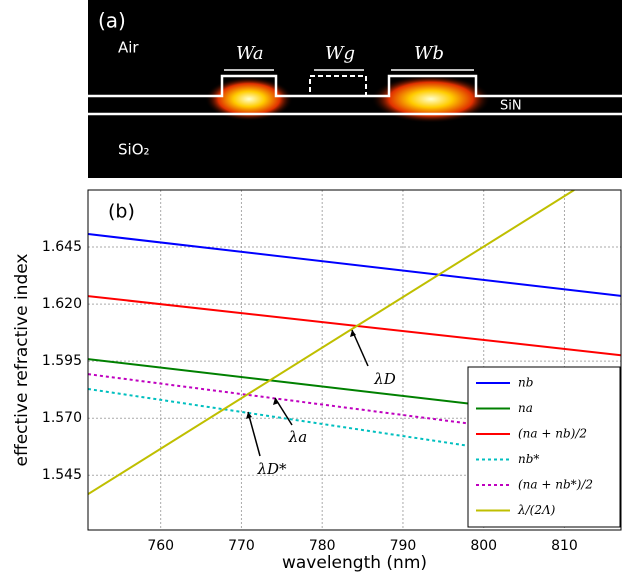 This screenshot has width=636, height=584. Describe the element at coordinates (525, 408) in the screenshot. I see `legend-label: na` at that location.